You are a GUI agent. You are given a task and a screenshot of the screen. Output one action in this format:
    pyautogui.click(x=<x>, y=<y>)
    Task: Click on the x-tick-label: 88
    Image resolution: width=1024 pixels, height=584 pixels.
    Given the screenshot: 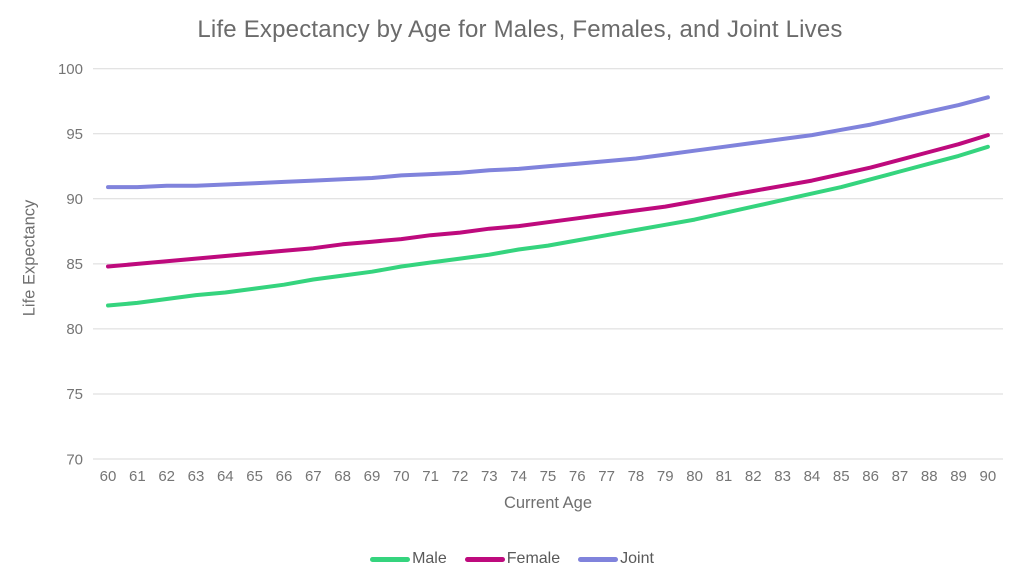 What is the action you would take?
    pyautogui.click(x=929, y=476)
    